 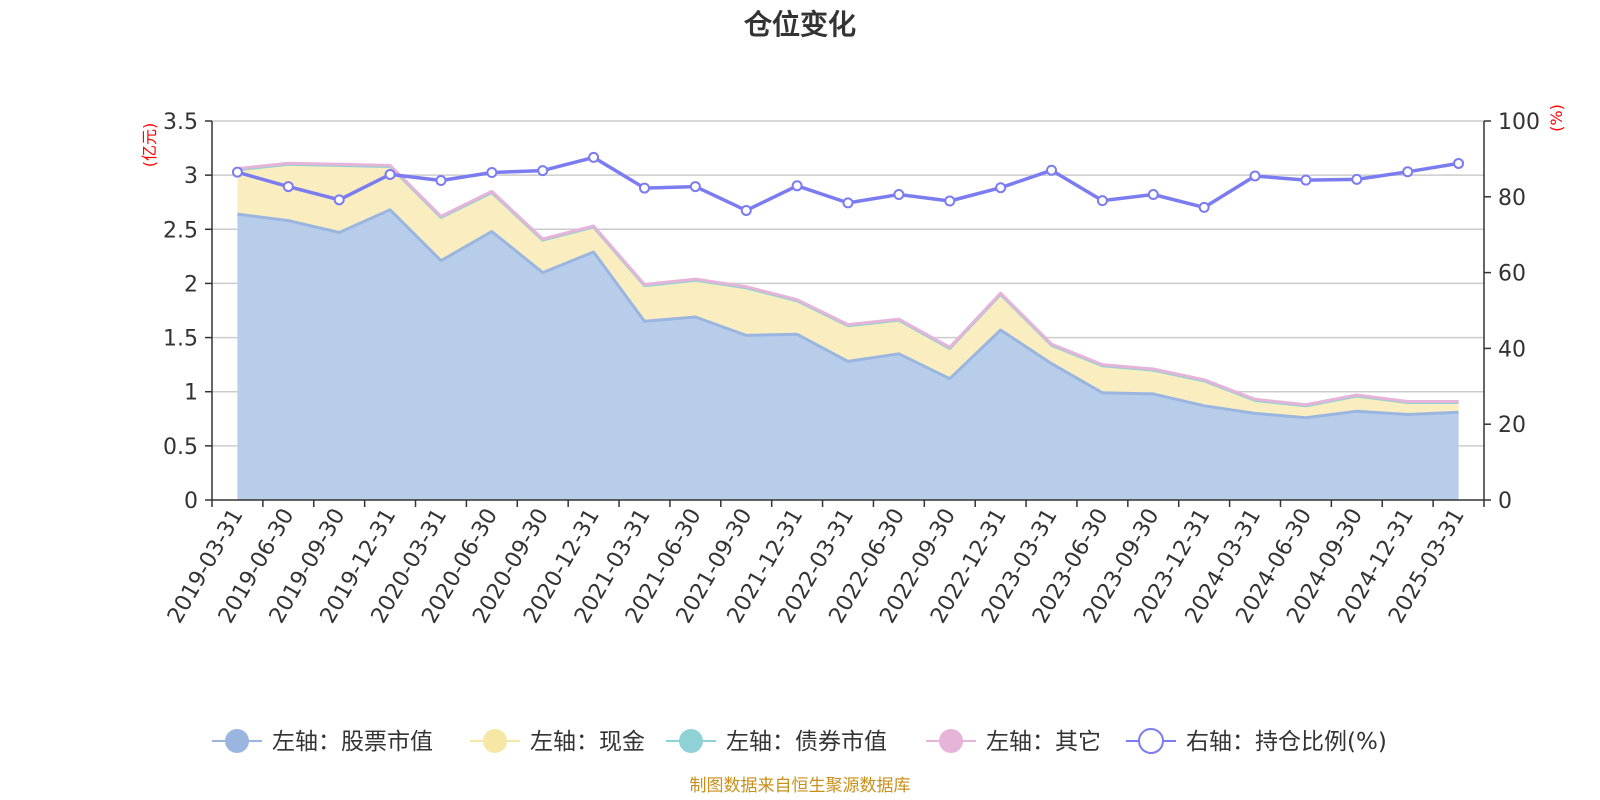 What do you see at coordinates (191, 393) in the screenshot?
I see `left-tick-label: 1` at bounding box center [191, 393].